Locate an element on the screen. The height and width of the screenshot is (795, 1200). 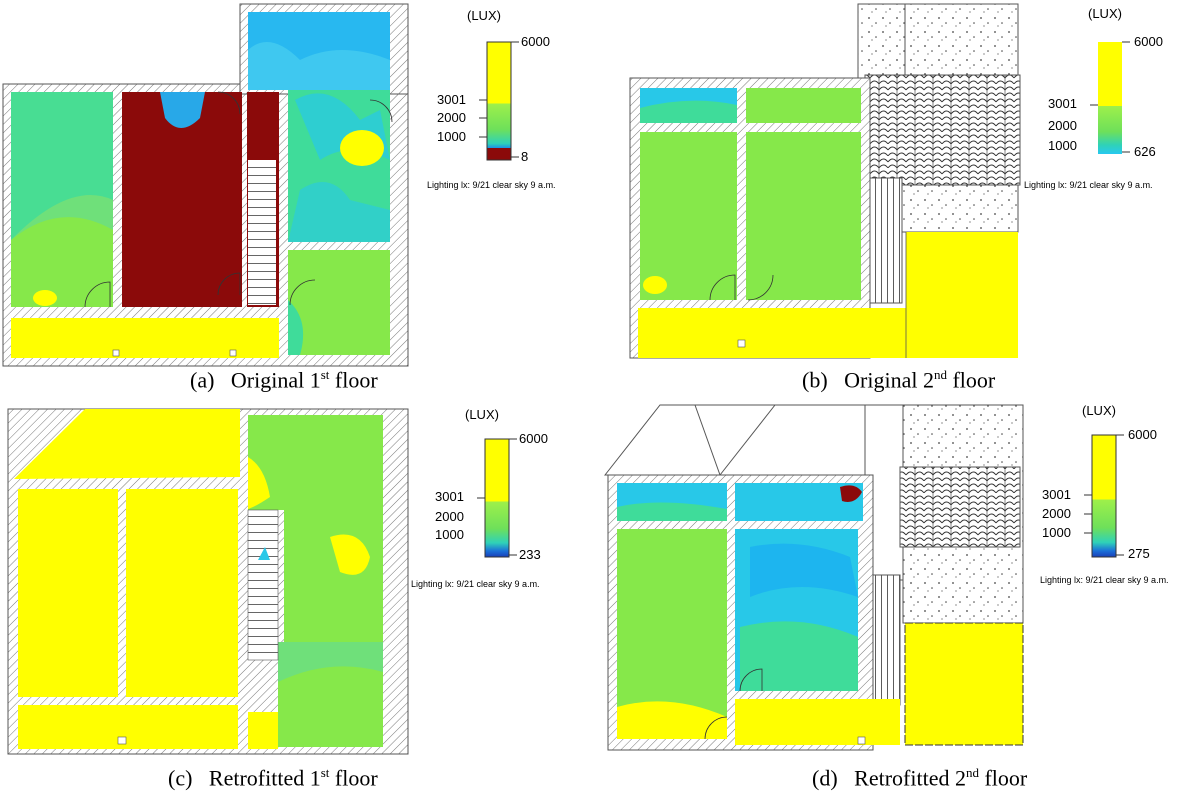
caption-d: (d) Retrofitted 2nd floor is located at coordinates (919, 778).